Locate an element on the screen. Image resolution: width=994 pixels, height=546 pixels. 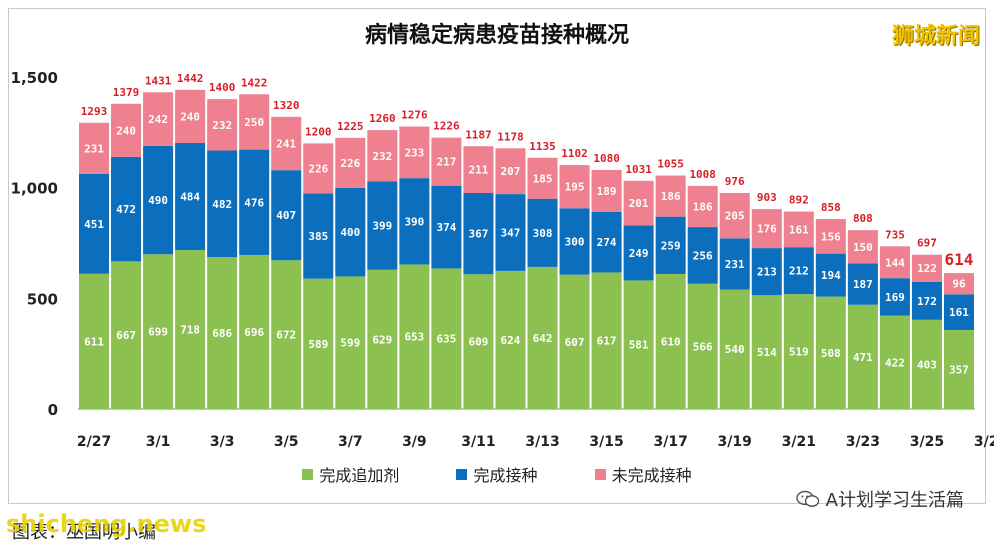
bar-data-label: 194 is located at coordinates (831, 275).